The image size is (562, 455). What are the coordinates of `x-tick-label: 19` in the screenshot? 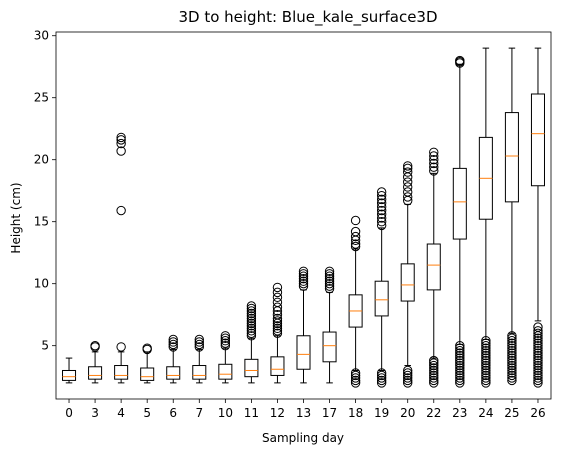 It's located at (381, 413).